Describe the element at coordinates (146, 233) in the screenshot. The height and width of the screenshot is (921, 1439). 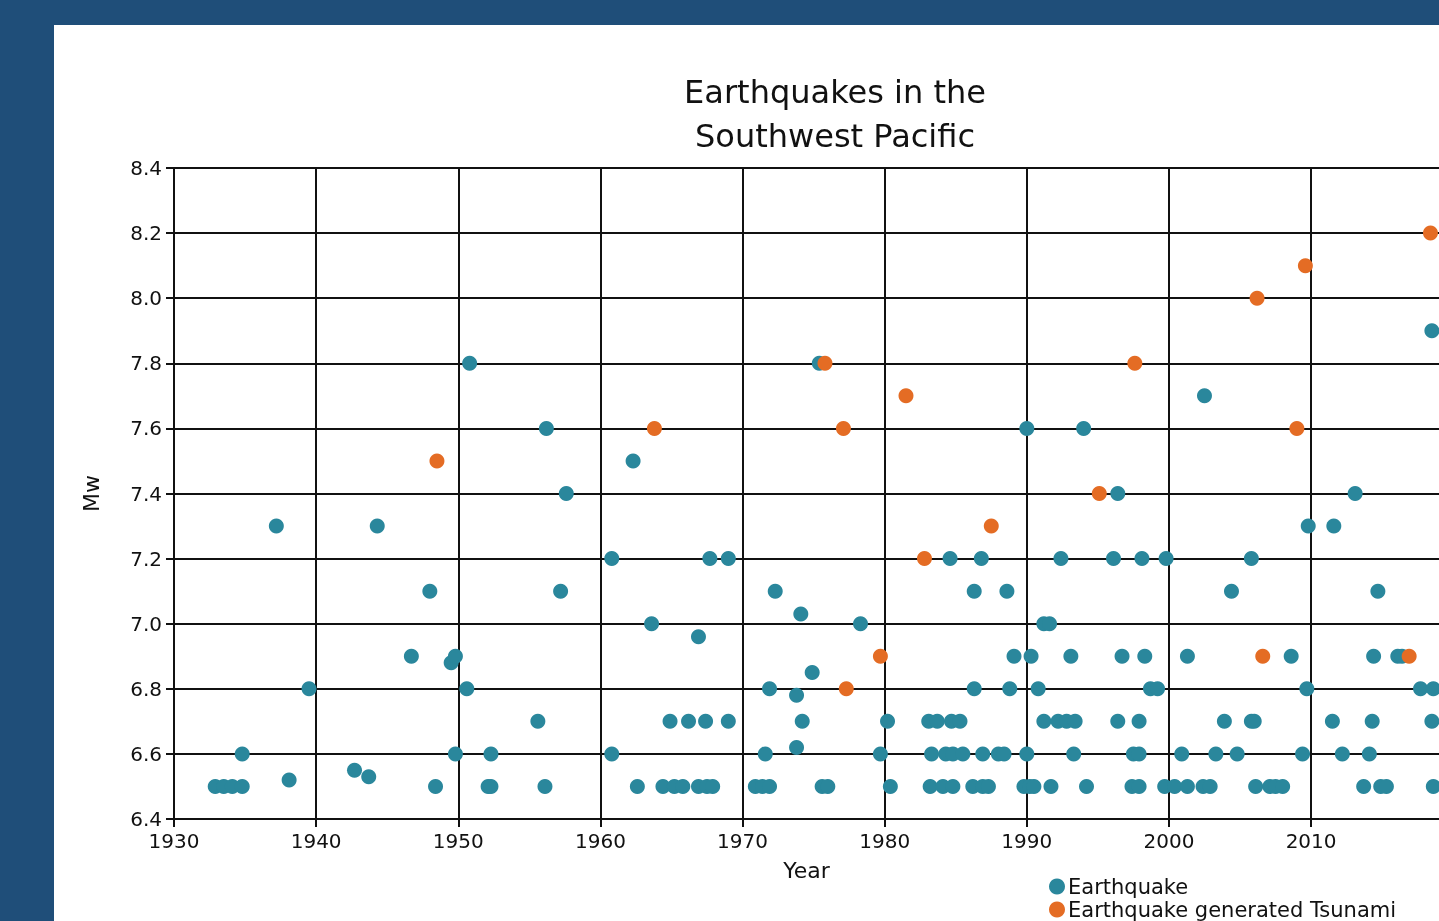
I see `y-tick-label: 8.2` at that location.